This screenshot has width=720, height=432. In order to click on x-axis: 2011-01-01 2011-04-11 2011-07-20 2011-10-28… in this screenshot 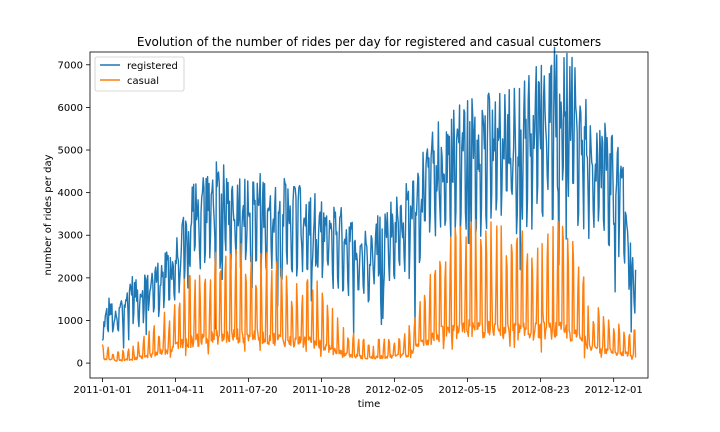, I will do `click(358, 387)`.